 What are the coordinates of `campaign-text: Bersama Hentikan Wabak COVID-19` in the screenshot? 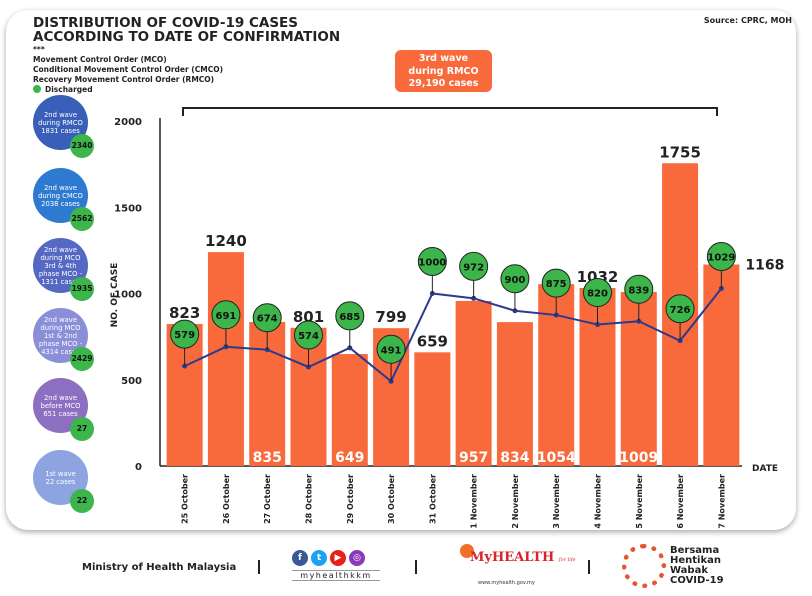 It's located at (697, 566).